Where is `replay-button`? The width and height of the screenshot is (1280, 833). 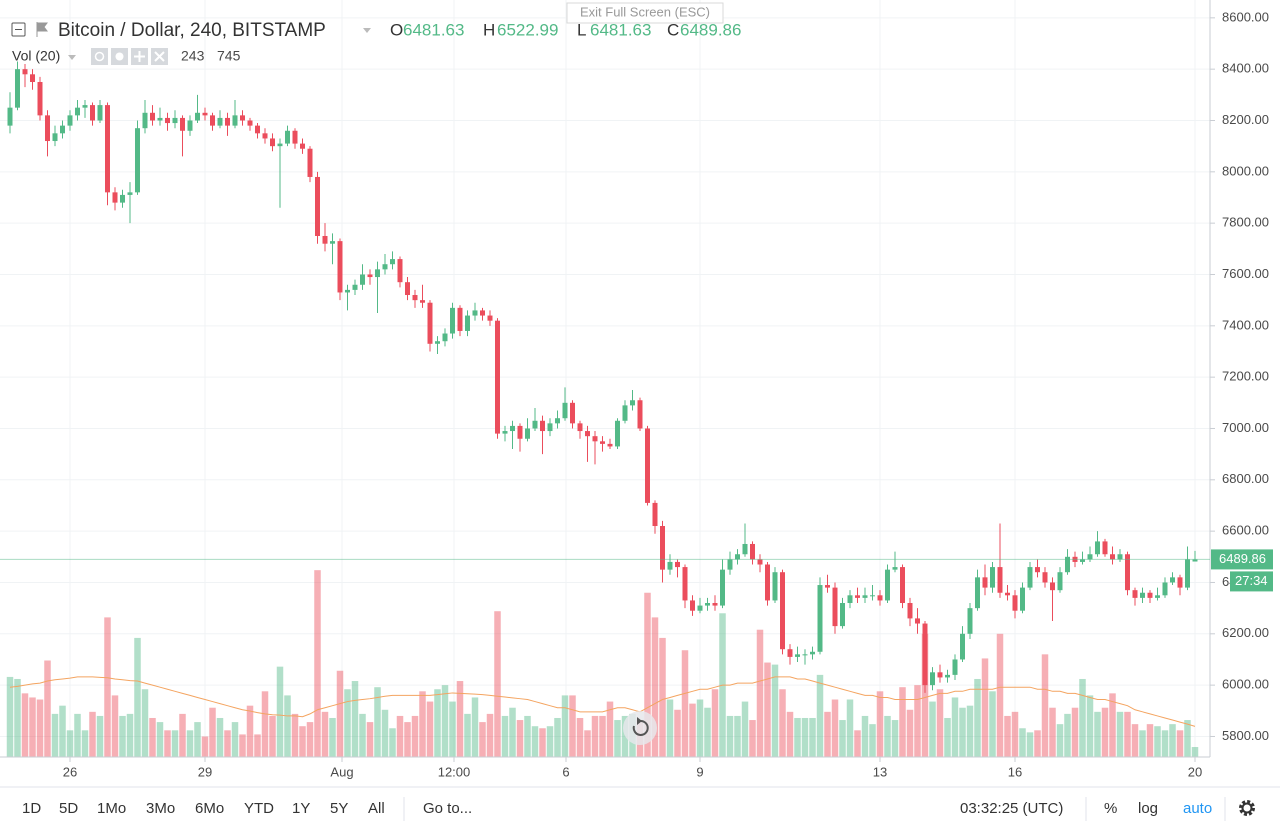 replay-button is located at coordinates (640, 728).